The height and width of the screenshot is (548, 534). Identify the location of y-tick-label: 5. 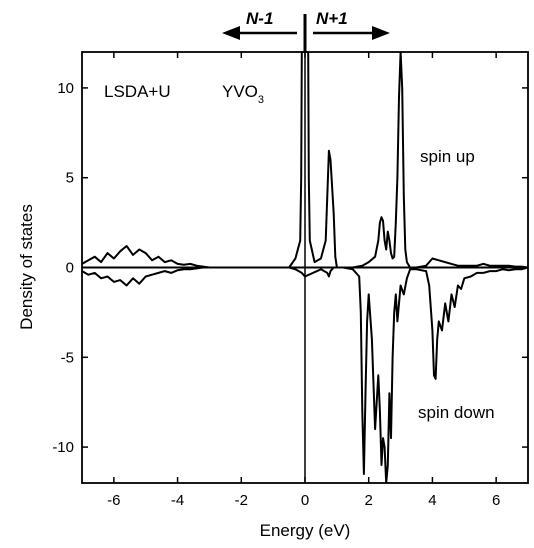
(70, 178).